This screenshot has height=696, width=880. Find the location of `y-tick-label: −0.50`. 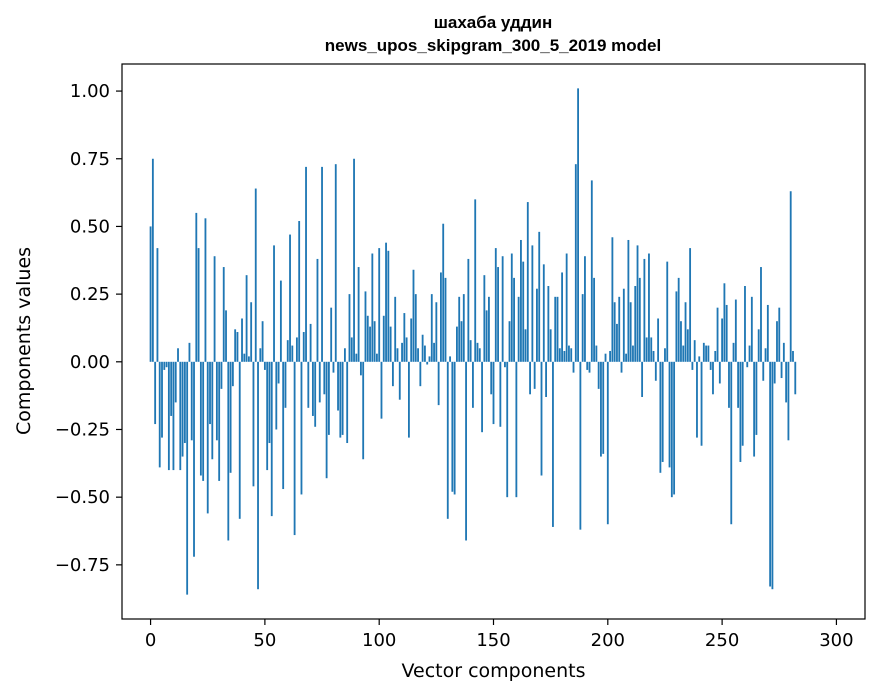

y-tick-label: −0.50 is located at coordinates (82, 497).